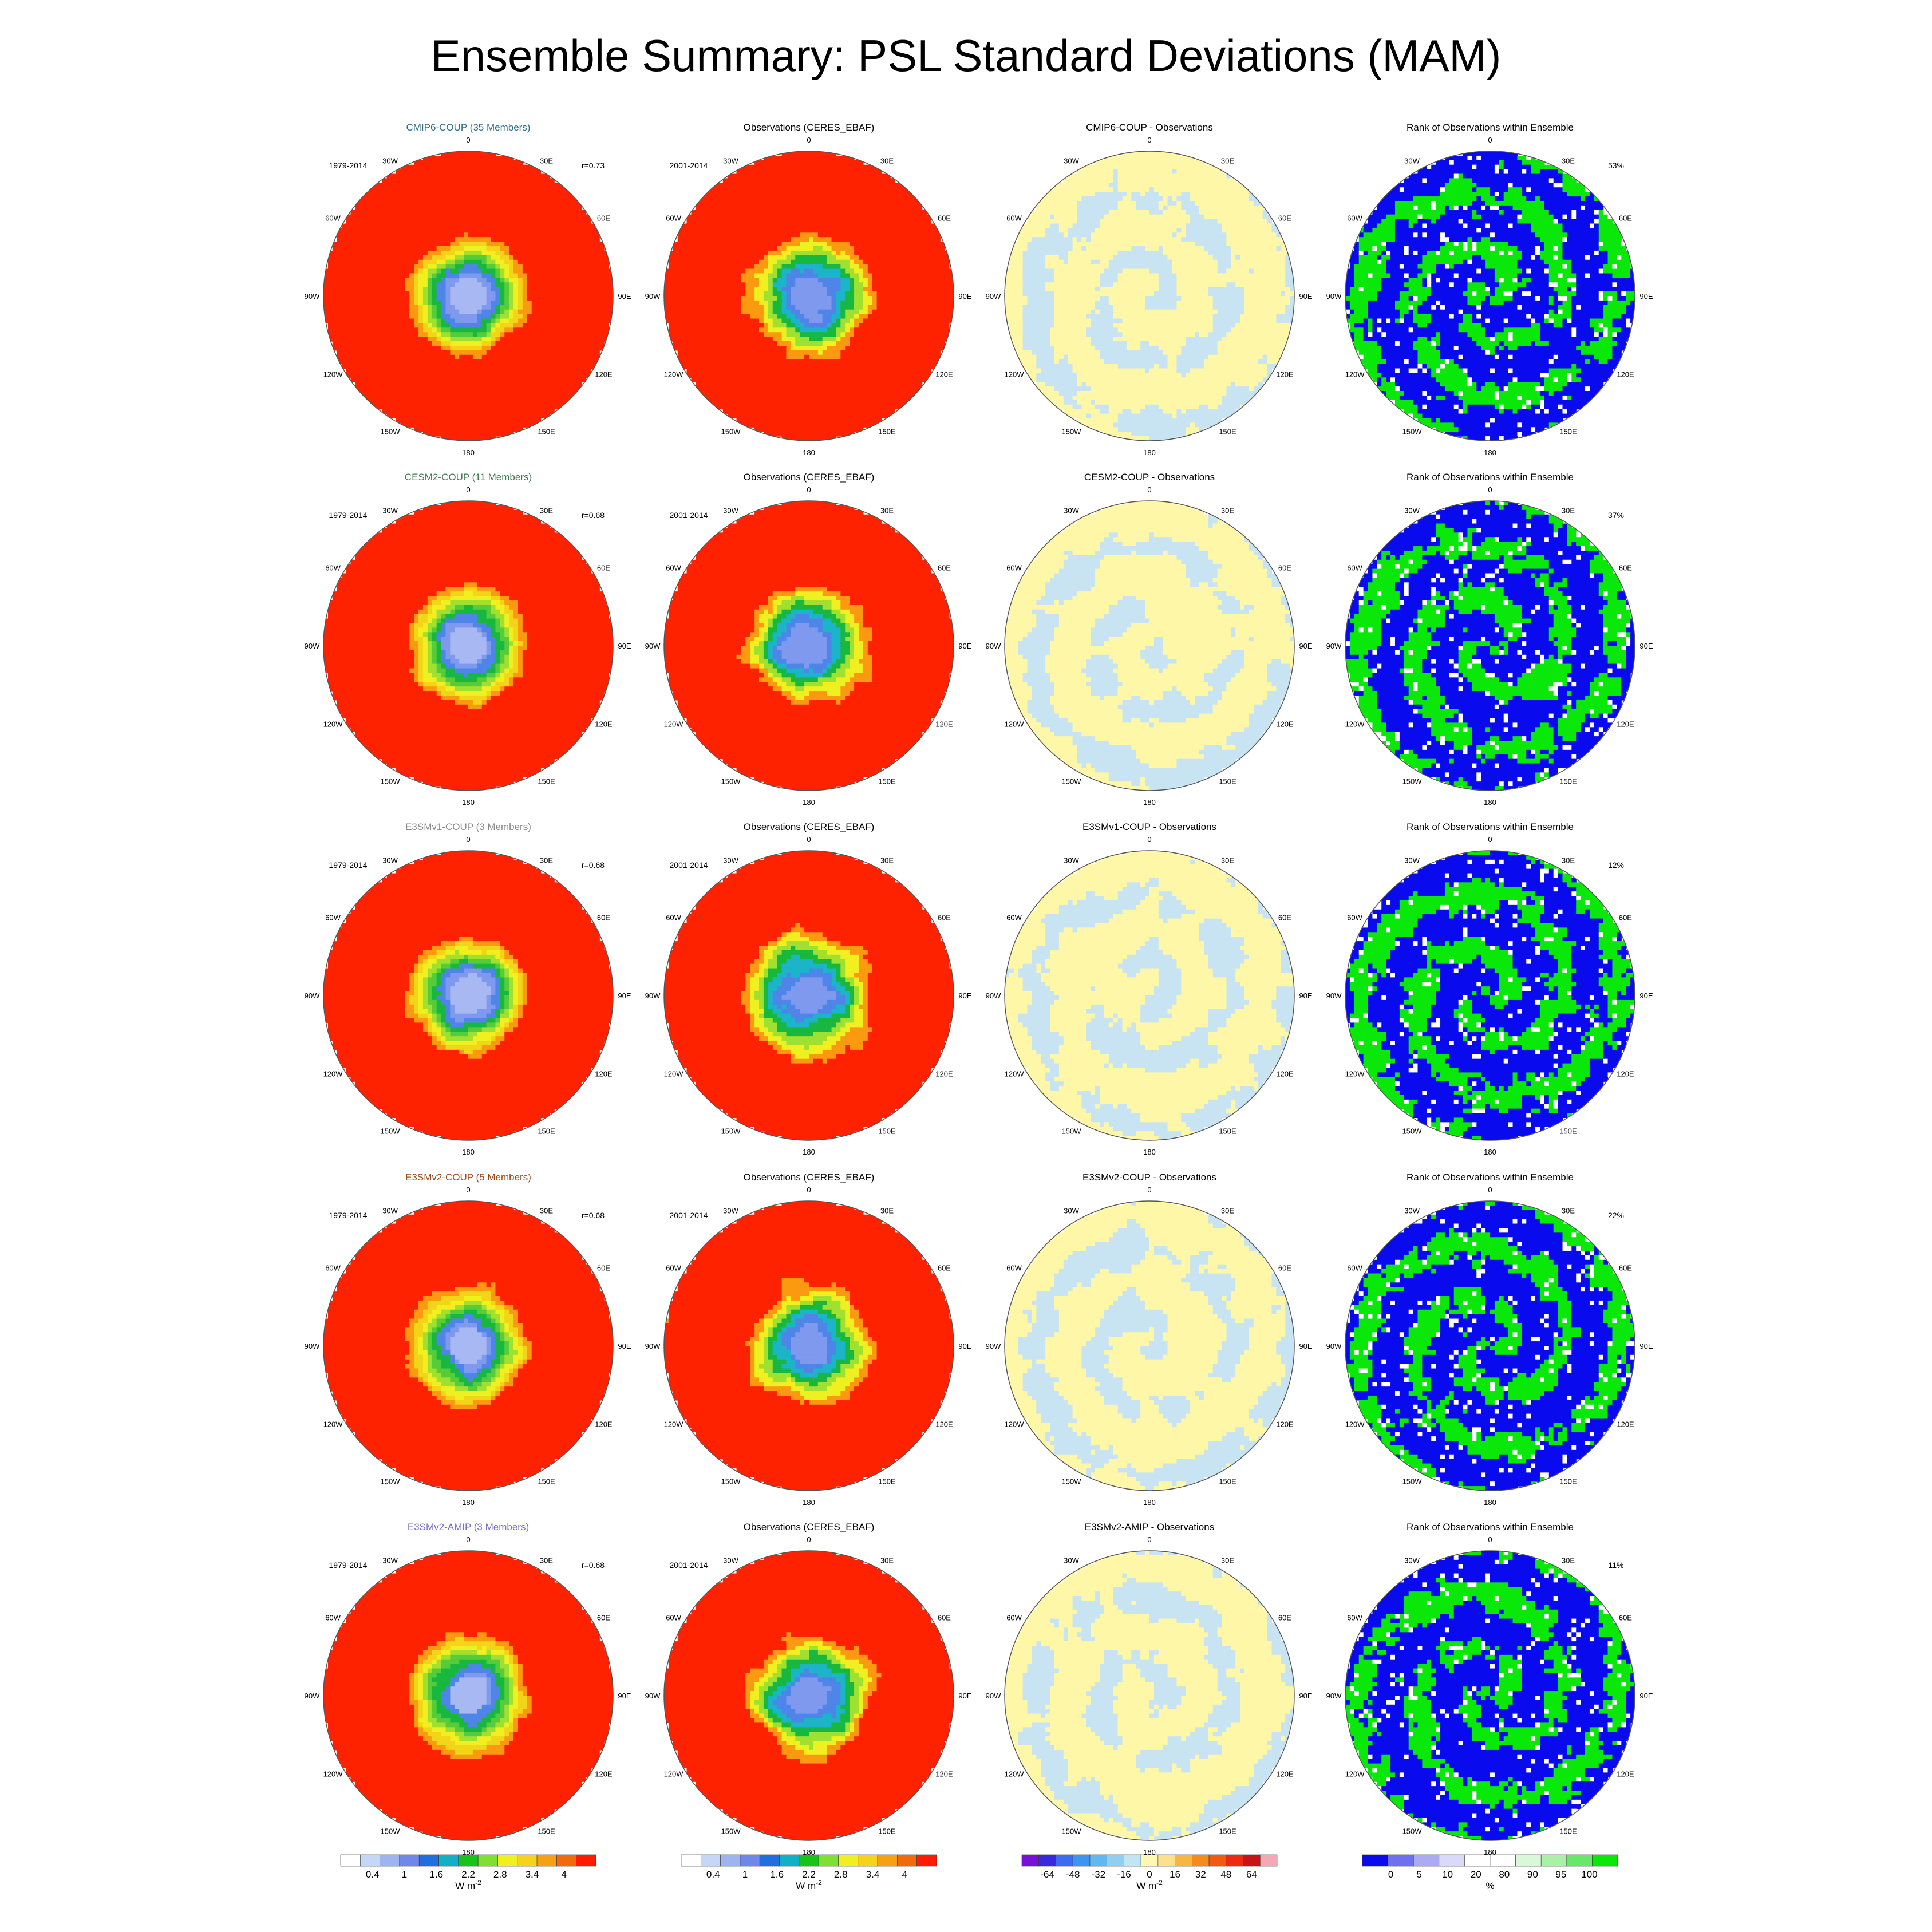 Image resolution: width=1932 pixels, height=1932 pixels. Describe the element at coordinates (1490, 296) in the screenshot. I see `map-rank-field` at that location.